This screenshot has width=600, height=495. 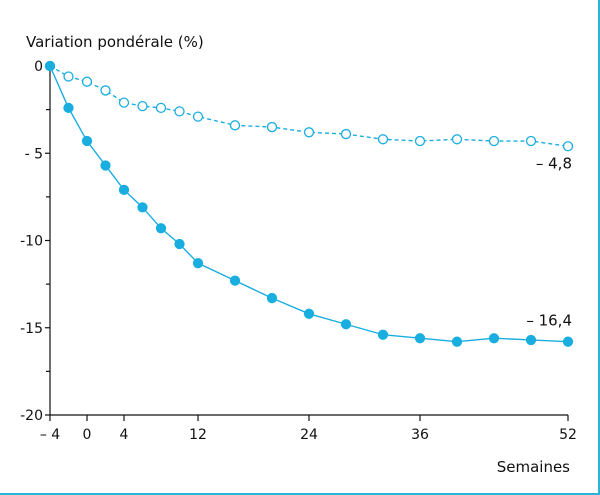 What do you see at coordinates (50, 435) in the screenshot?
I see `x-tick-label: – 4` at bounding box center [50, 435].